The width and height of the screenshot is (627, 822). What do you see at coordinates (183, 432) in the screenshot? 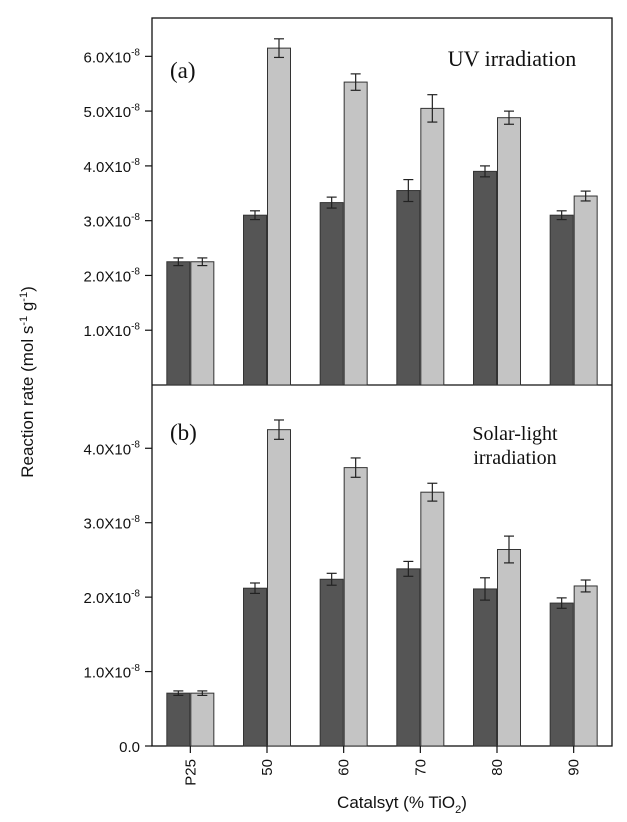
I see `panel-label: (b)` at bounding box center [183, 432].